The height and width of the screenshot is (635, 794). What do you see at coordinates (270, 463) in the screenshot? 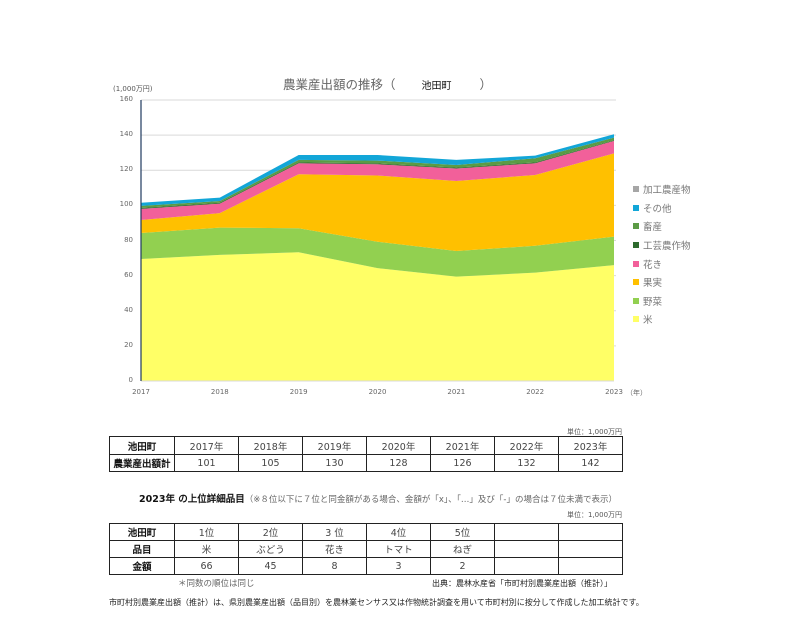
I see `total-value-cell: 105` at bounding box center [270, 463].